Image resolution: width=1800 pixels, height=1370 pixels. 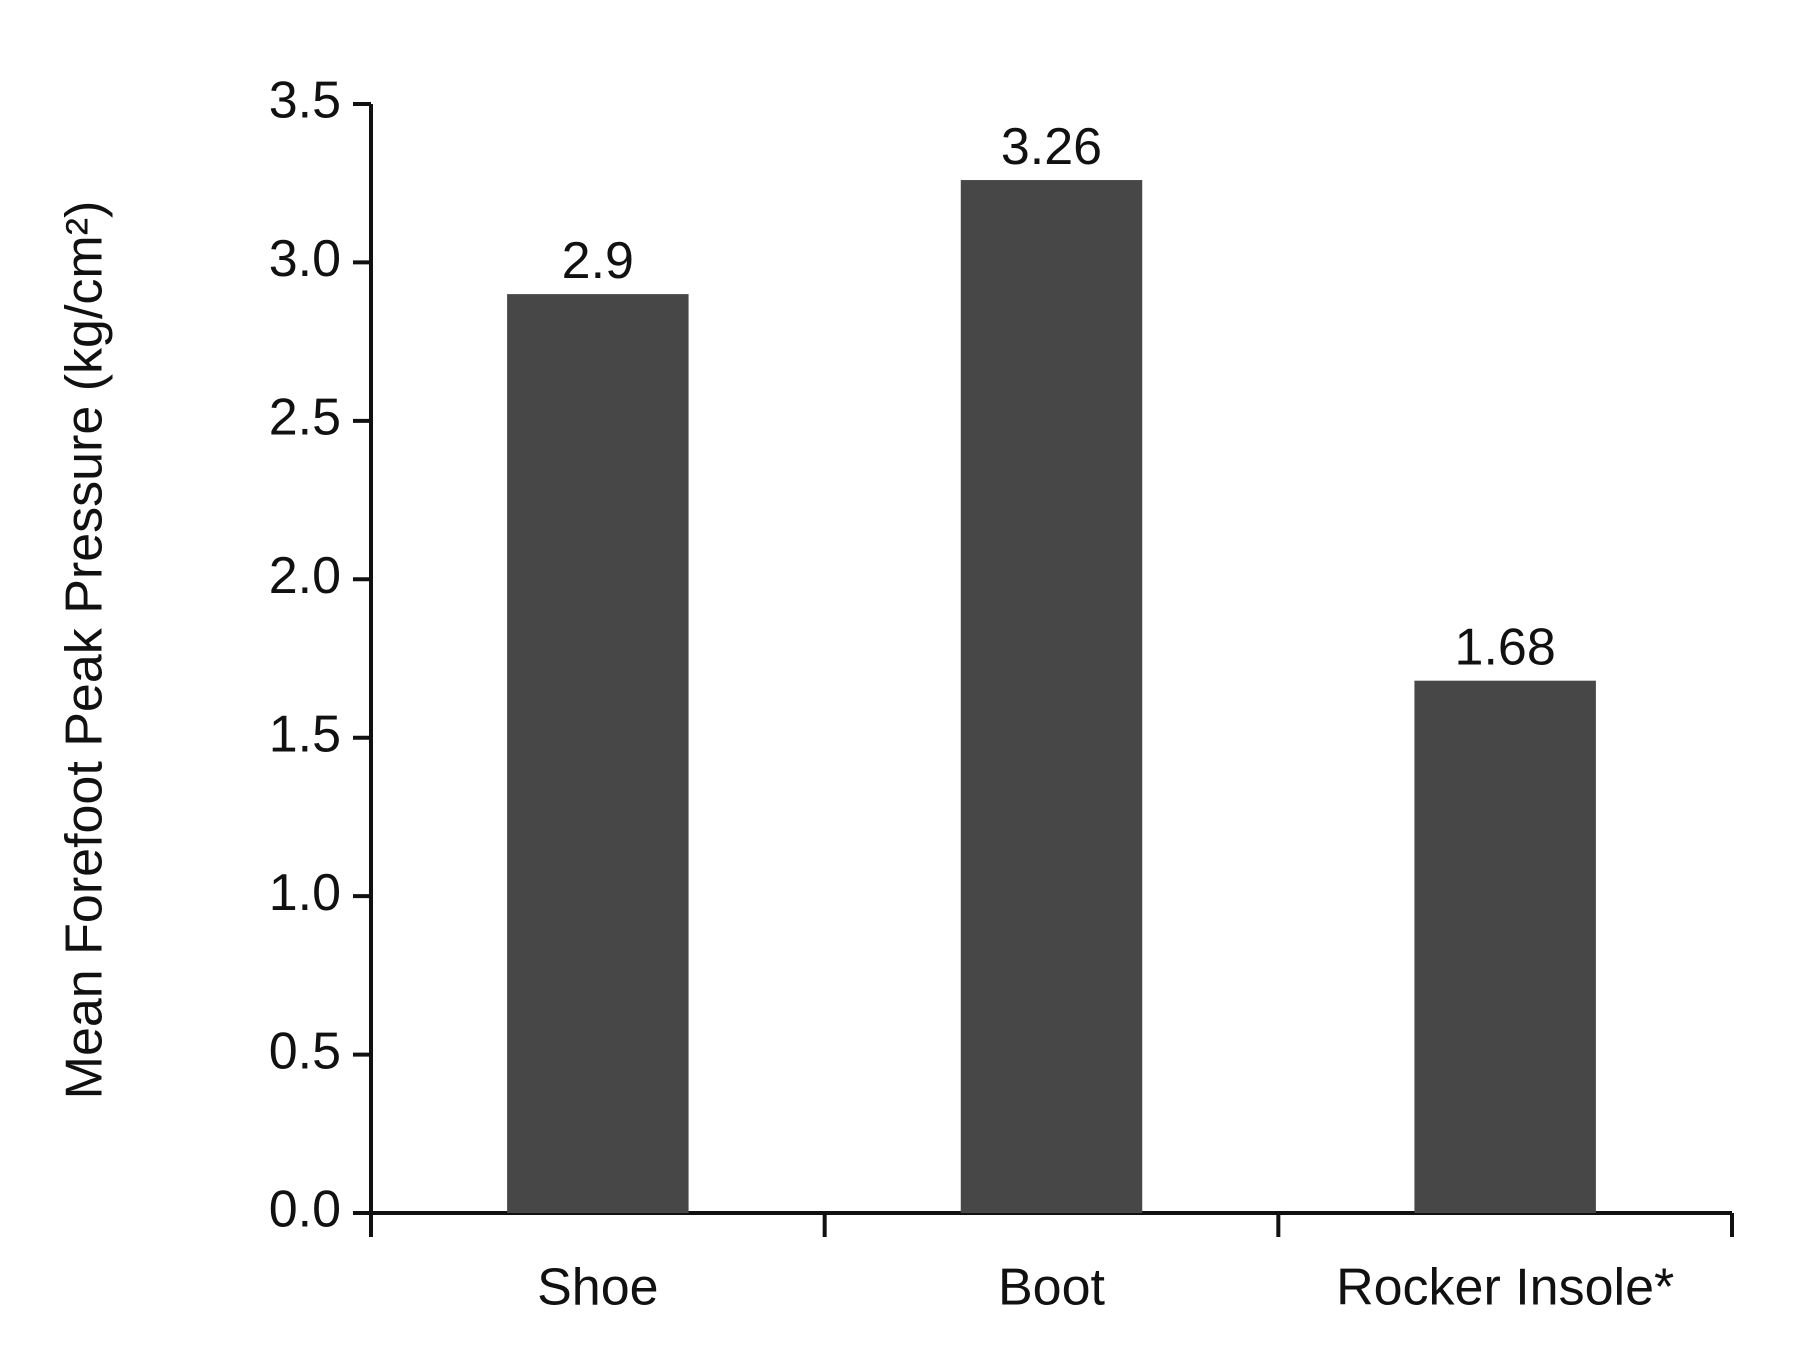 I want to click on value-label: 2.9, so click(x=598, y=261).